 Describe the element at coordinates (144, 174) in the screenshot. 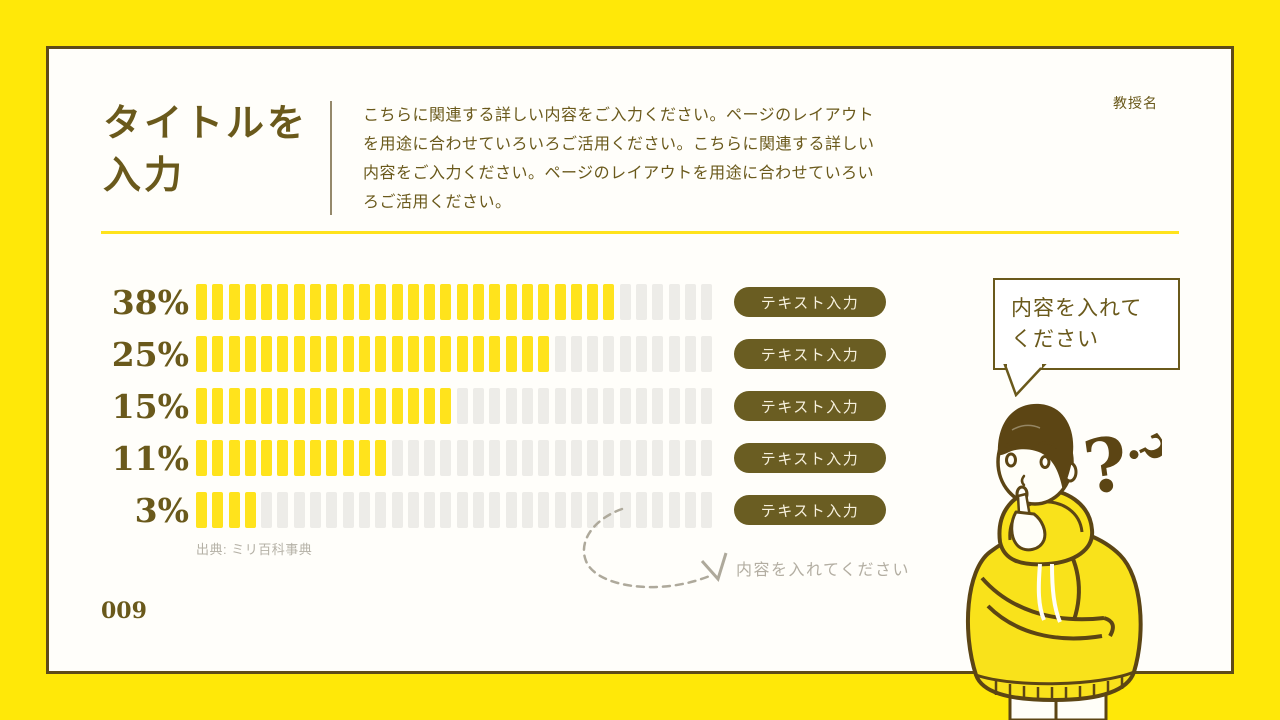

I see `page-title-line2: 入力` at that location.